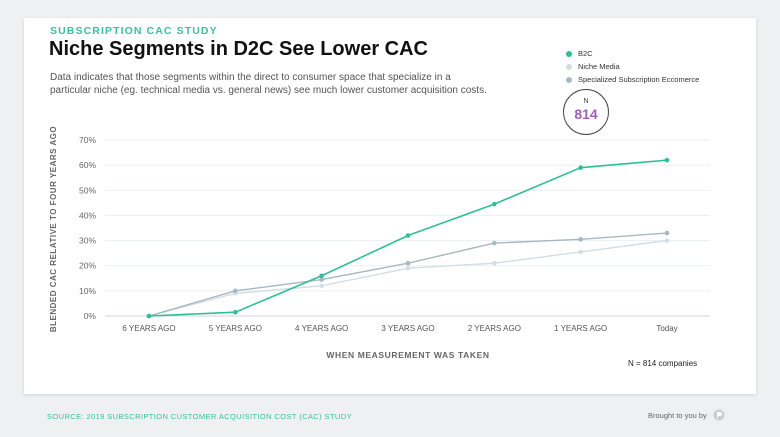  I want to click on badge-letter: N, so click(586, 101).